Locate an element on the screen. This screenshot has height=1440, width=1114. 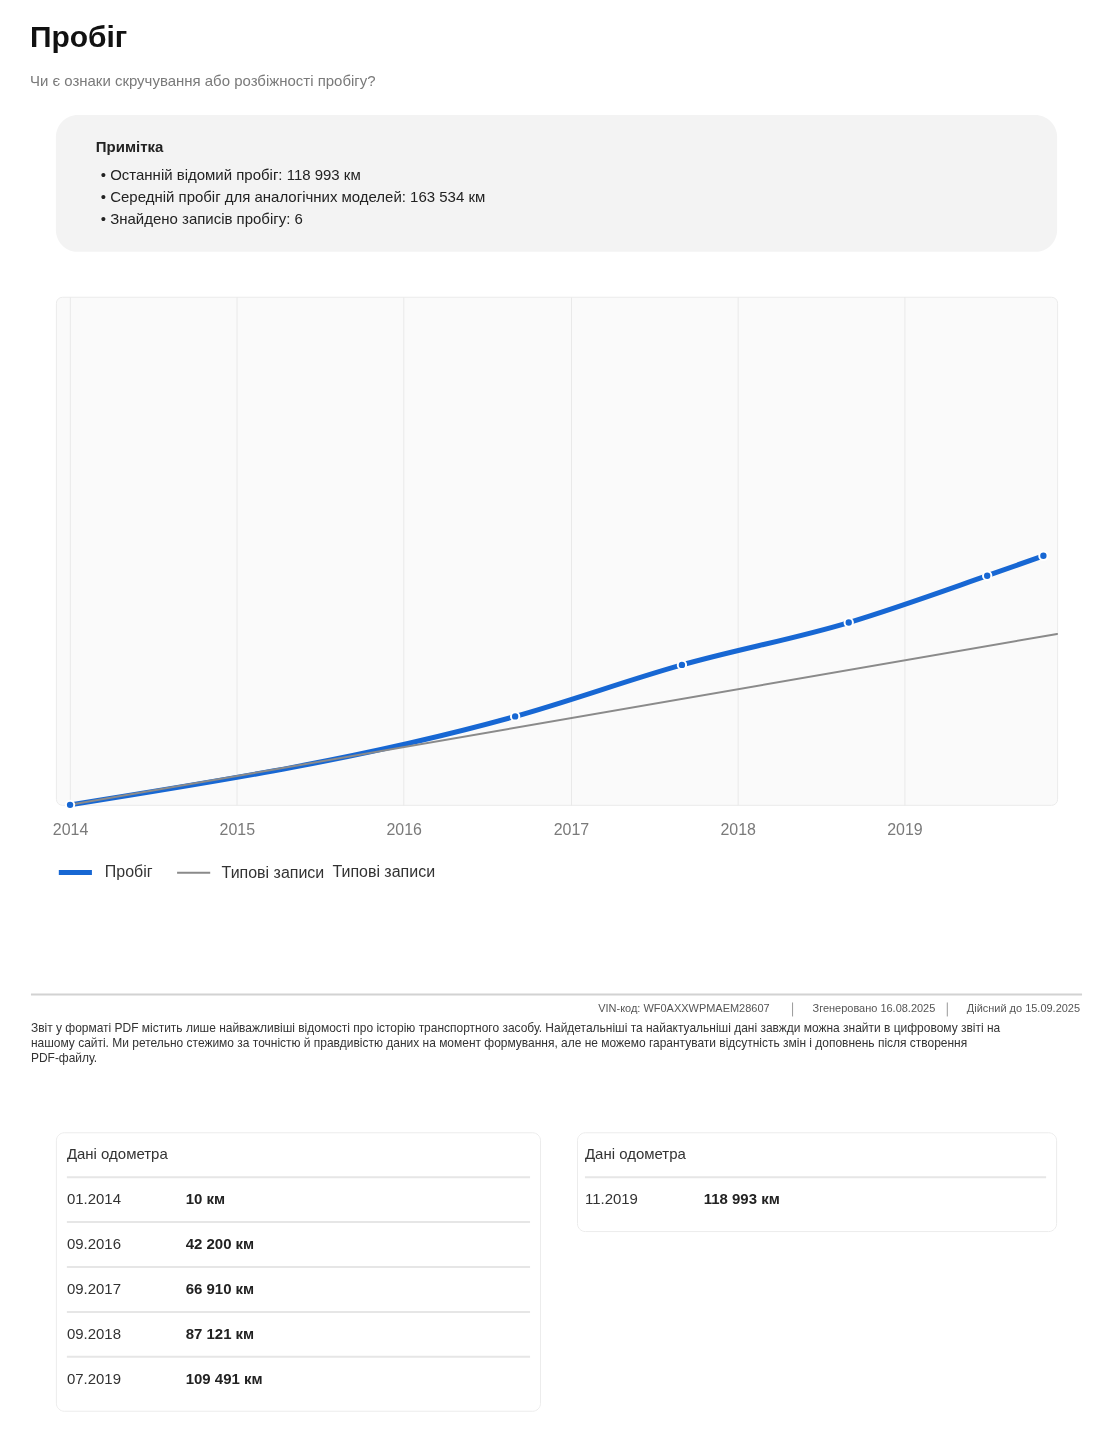
x-tick-label: 2017 is located at coordinates (571, 830).